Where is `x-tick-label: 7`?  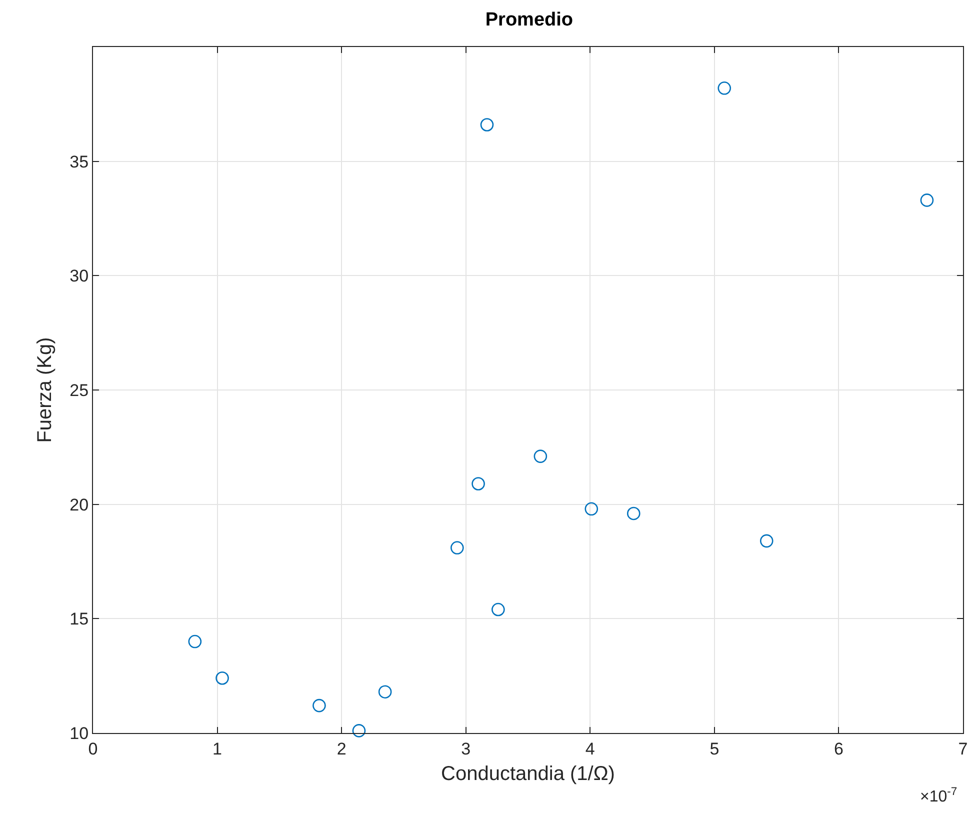 x-tick-label: 7 is located at coordinates (963, 748).